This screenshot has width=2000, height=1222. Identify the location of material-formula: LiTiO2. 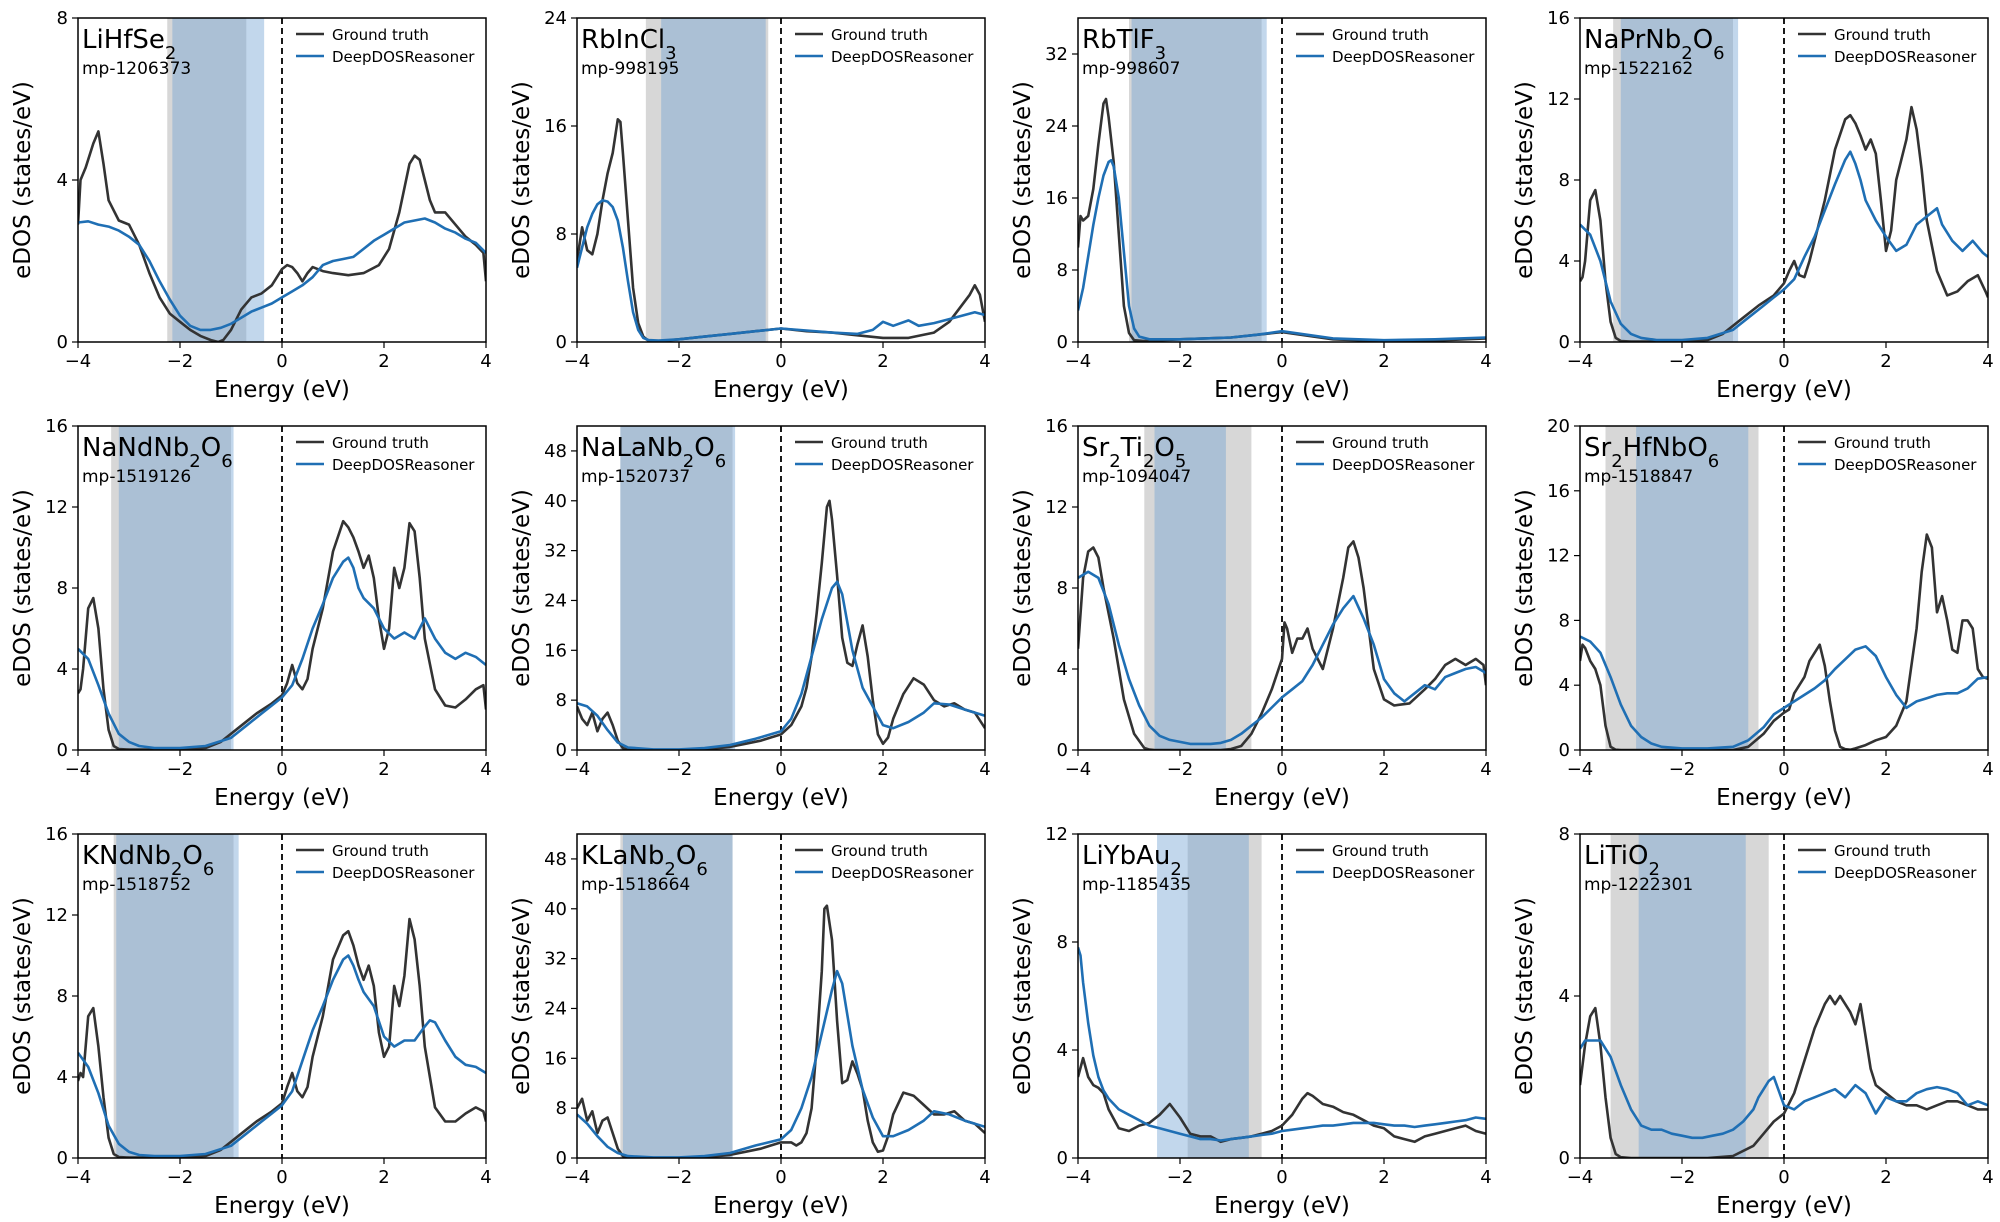
(1622, 860).